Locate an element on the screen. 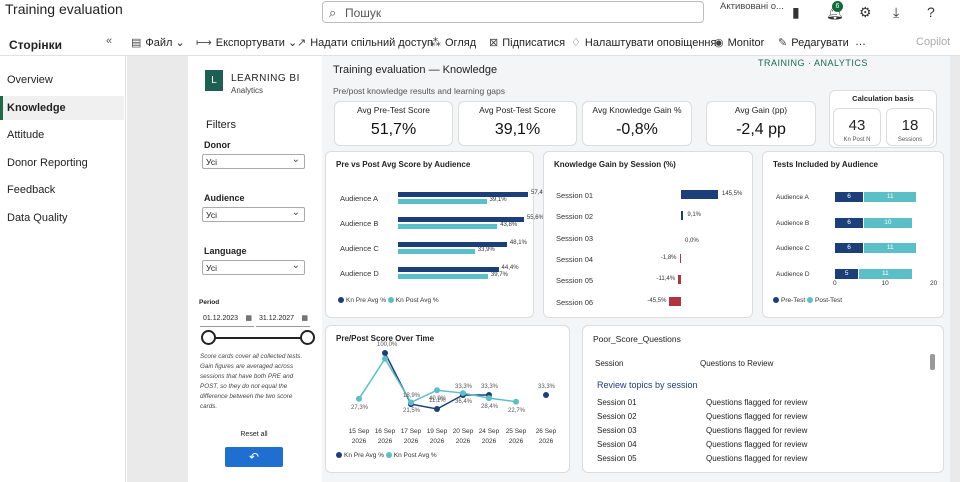 The width and height of the screenshot is (960, 482). toolbar-item-0: ▤ Файл ⌄ is located at coordinates (158, 42).